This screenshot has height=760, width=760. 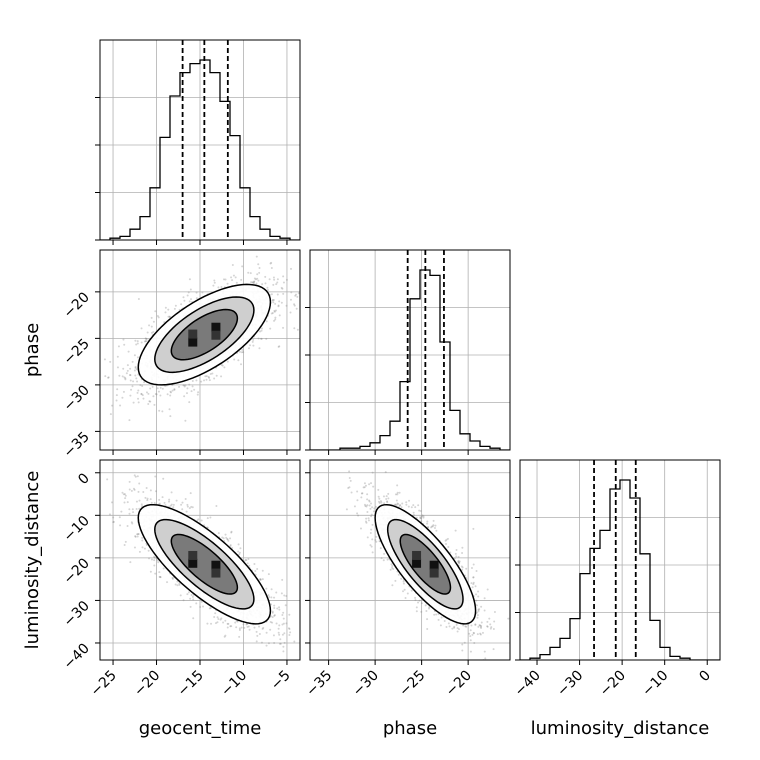 I want to click on panel-content, so click(x=200, y=560).